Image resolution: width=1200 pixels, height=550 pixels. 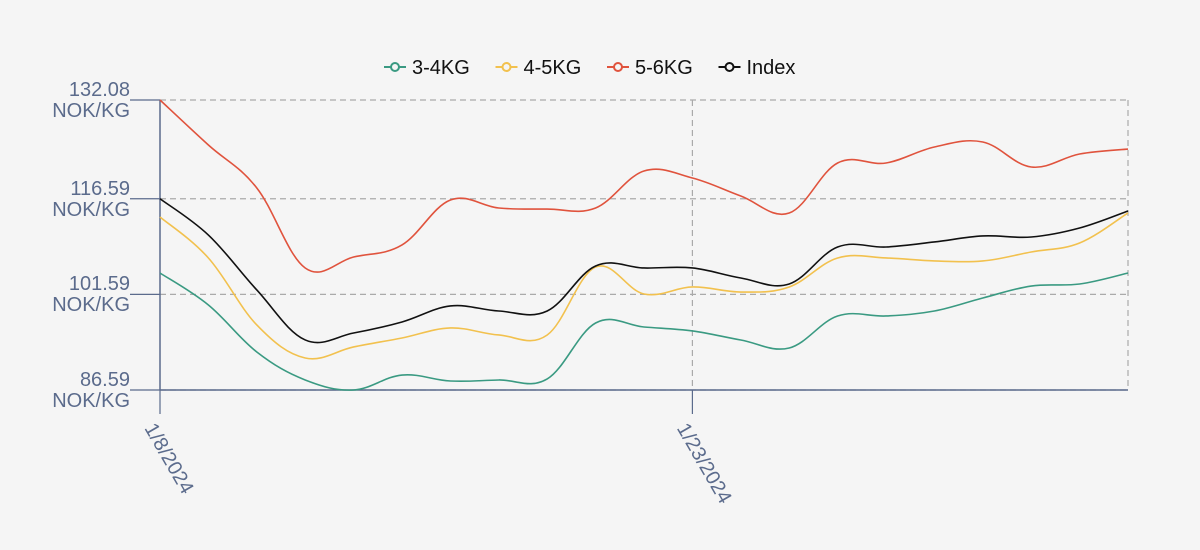 What do you see at coordinates (664, 68) in the screenshot?
I see `legend-label: 5-6KG` at bounding box center [664, 68].